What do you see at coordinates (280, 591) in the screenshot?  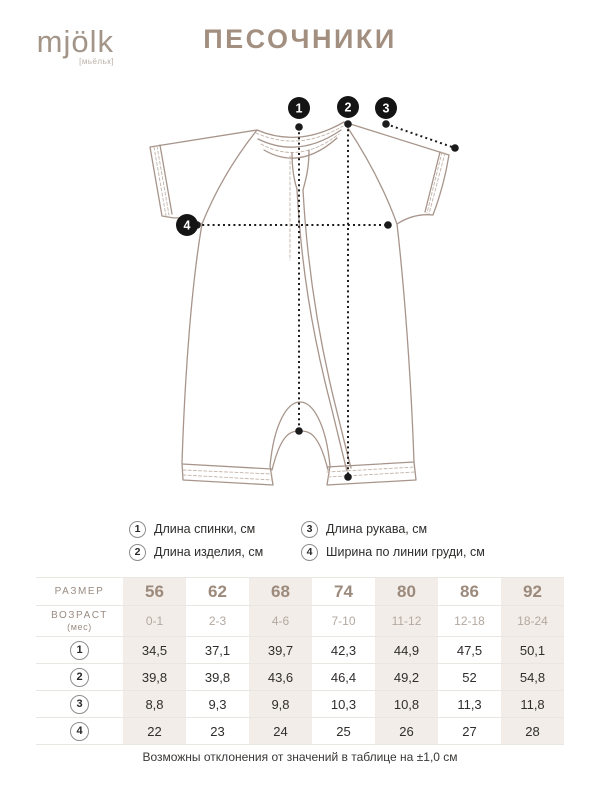 I see `size-cell: 68` at bounding box center [280, 591].